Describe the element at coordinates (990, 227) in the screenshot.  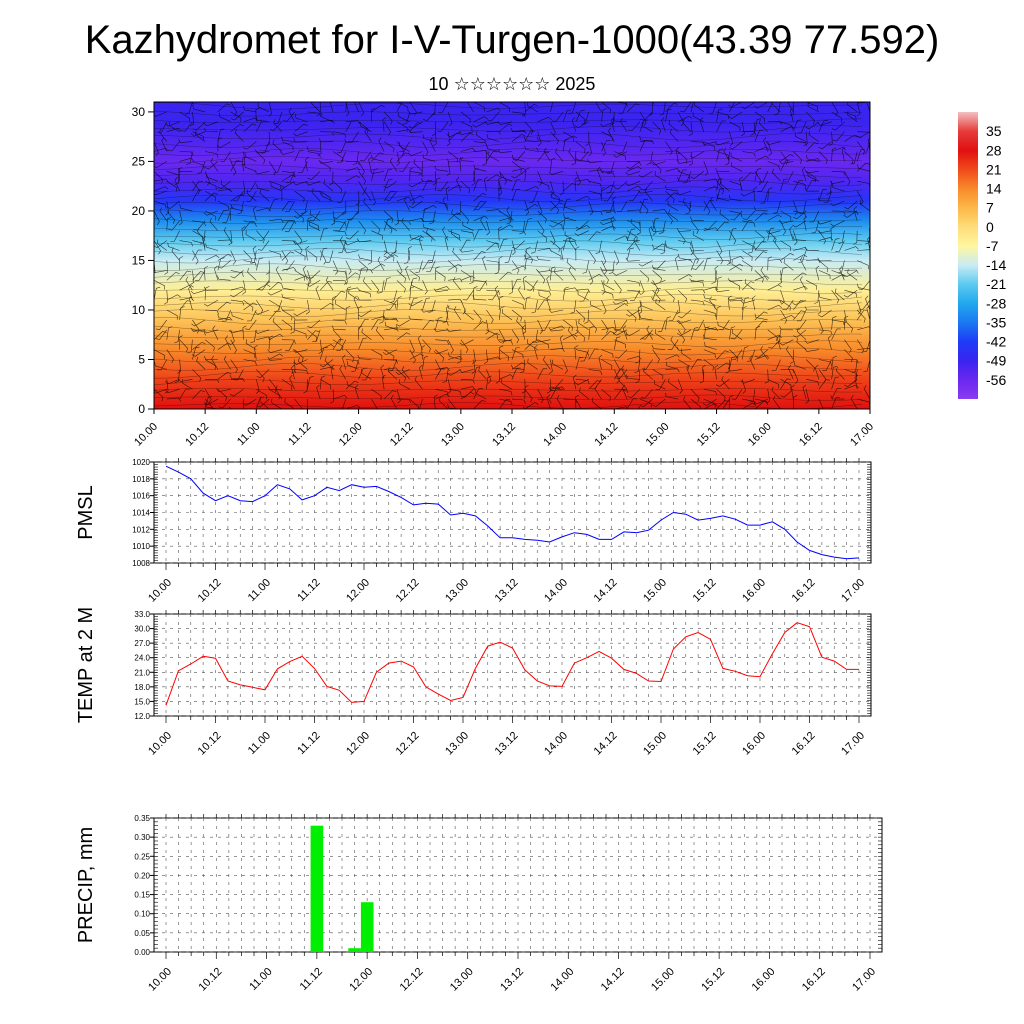
I see `colorbar-label: 0` at that location.